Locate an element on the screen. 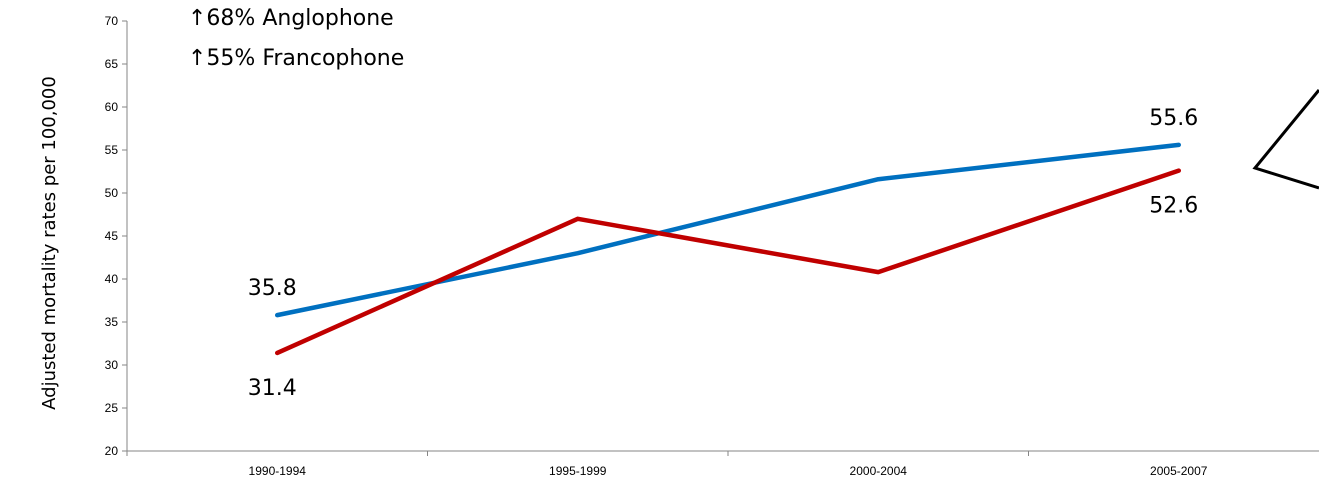  y-axis-ticks: 20 25 30 35 40 45 50 55 60 65 70 is located at coordinates (116, 236).